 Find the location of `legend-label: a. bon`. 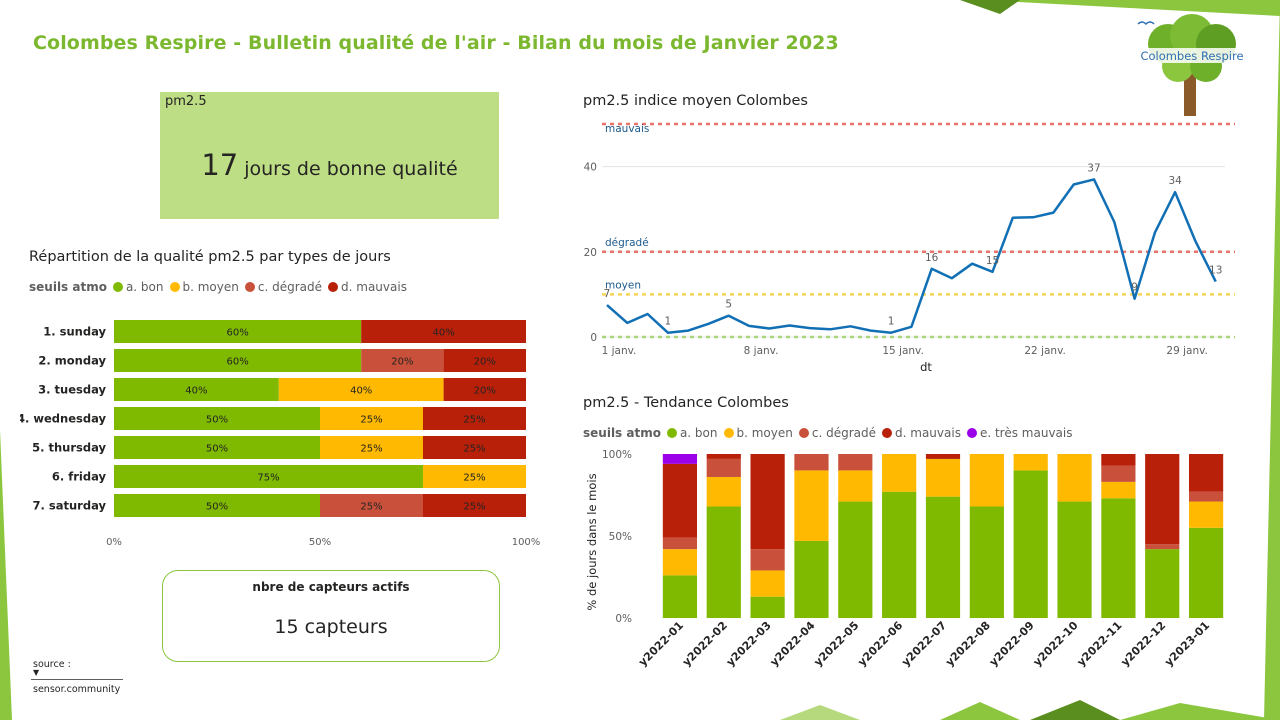

legend-label: a. bon is located at coordinates (144, 287).